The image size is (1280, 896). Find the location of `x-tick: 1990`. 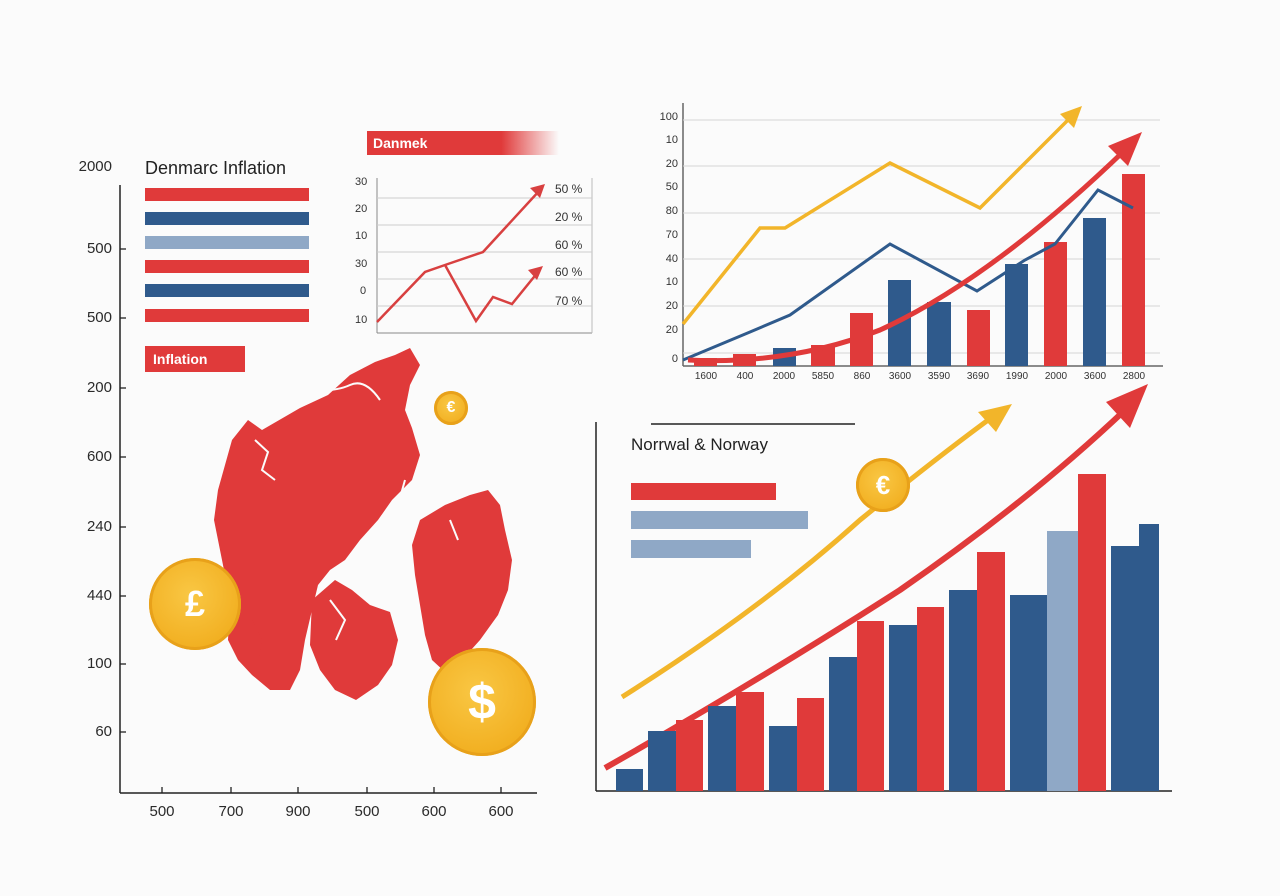

x-tick: 1990 is located at coordinates (1017, 376).